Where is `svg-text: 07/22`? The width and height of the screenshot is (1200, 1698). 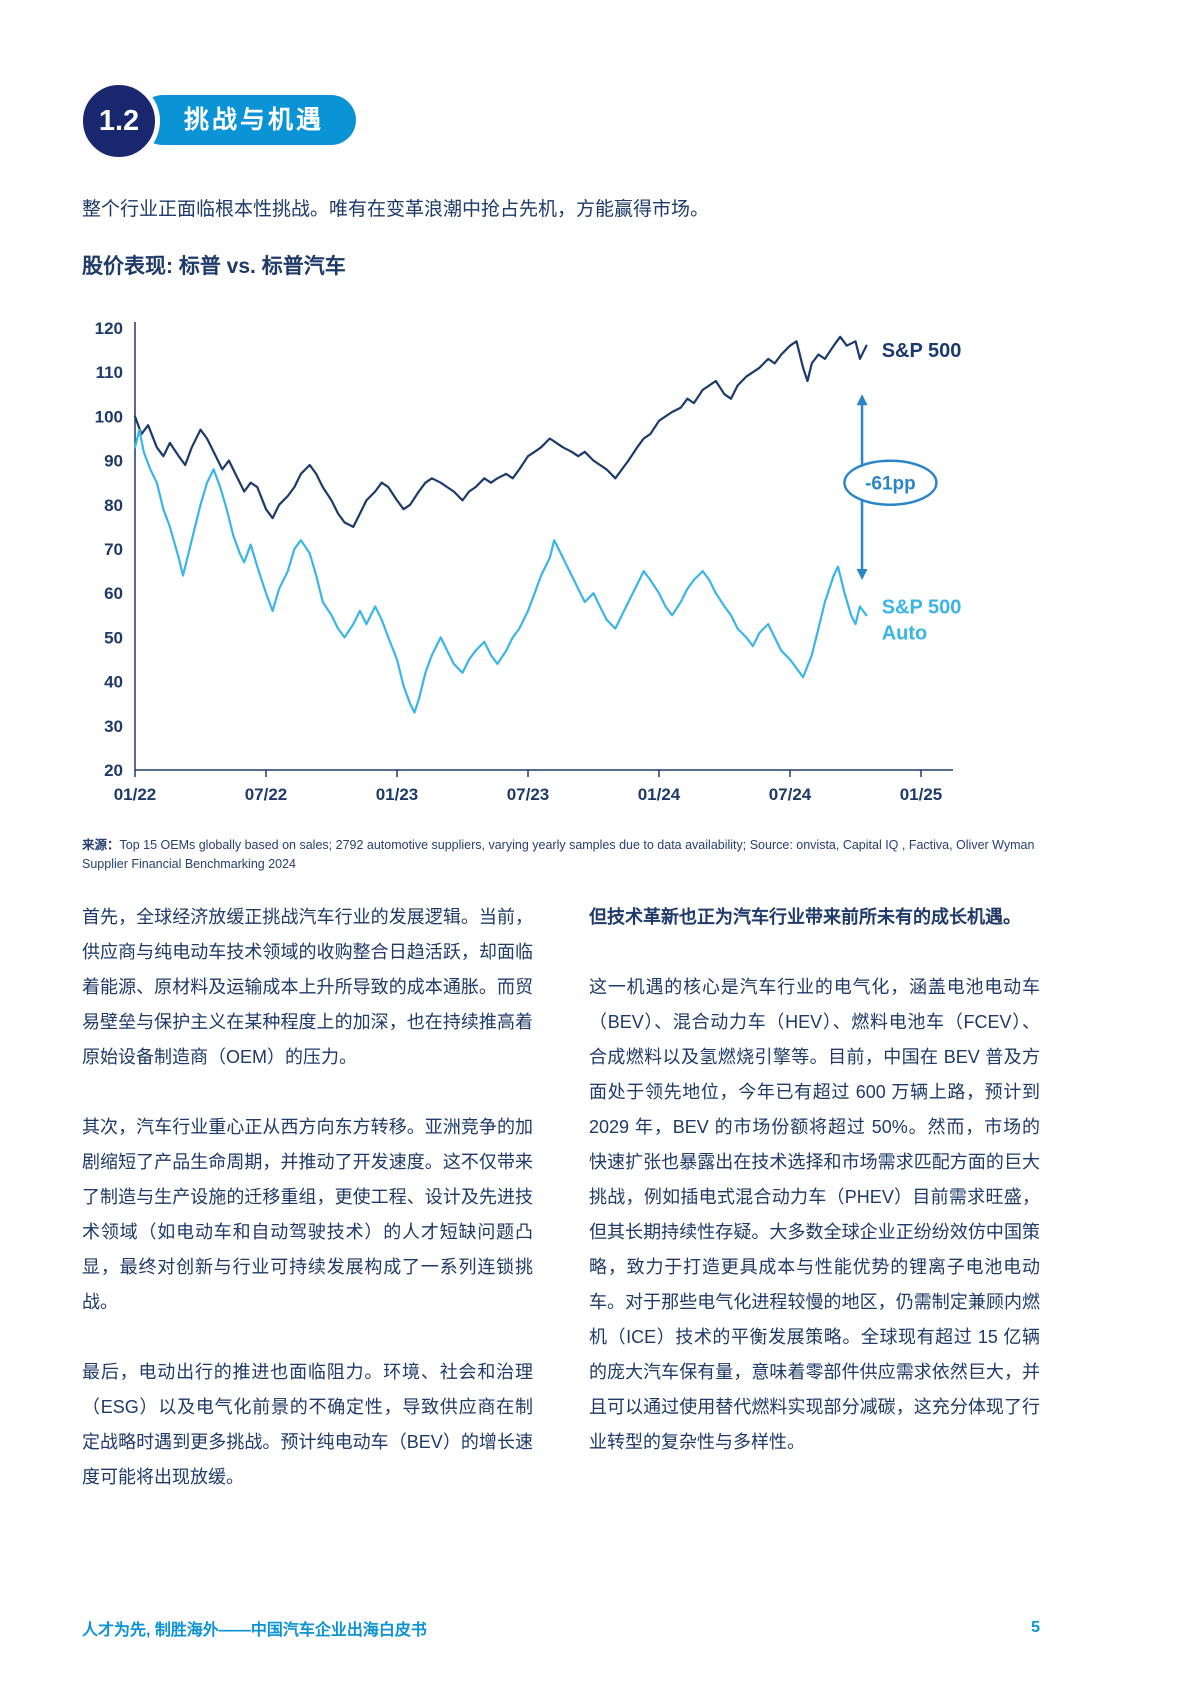 svg-text: 07/22 is located at coordinates (266, 794).